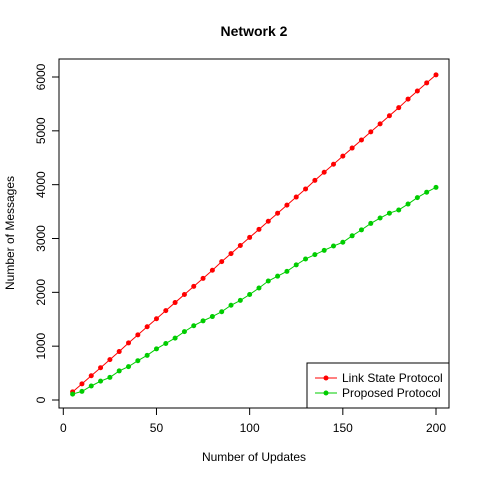  What do you see at coordinates (41, 345) in the screenshot?
I see `y-tick-label: 1000` at bounding box center [41, 345].